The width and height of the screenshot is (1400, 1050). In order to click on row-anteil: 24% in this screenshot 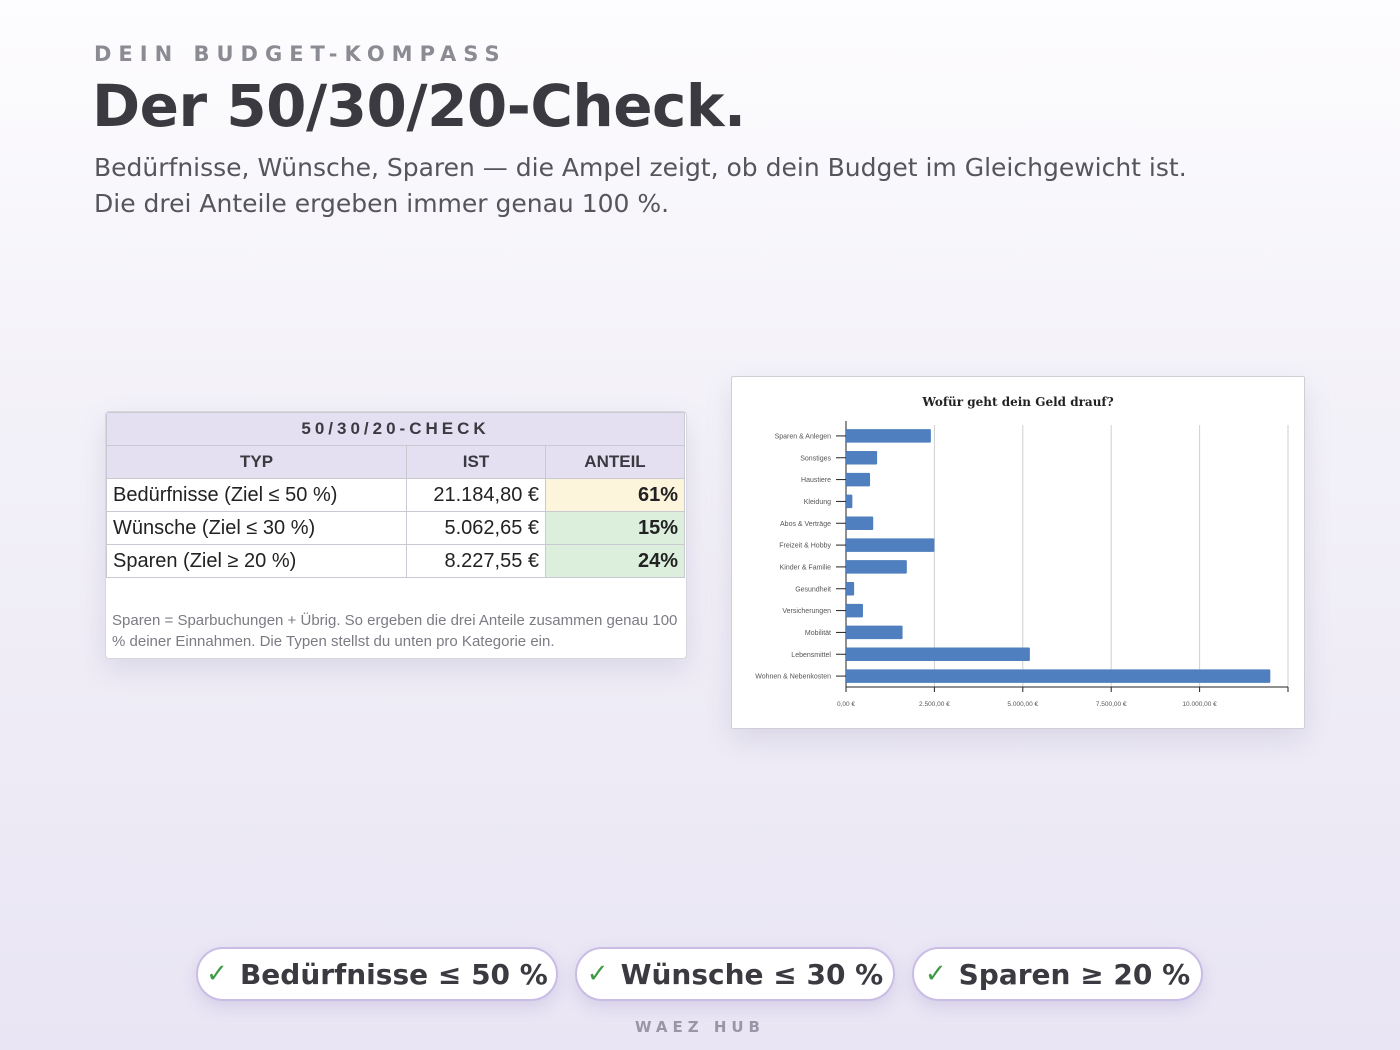, I will do `click(615, 561)`.